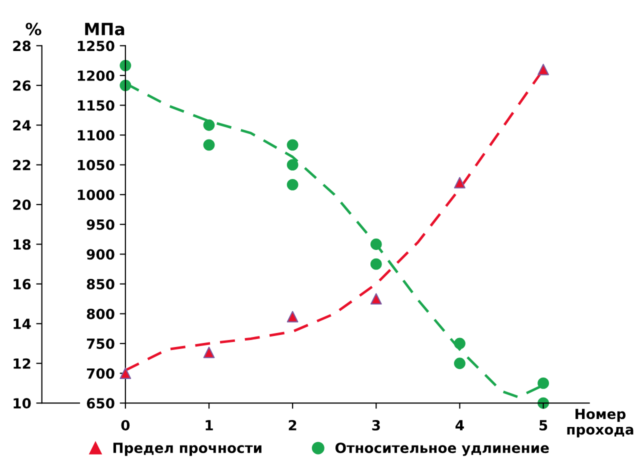 The width and height of the screenshot is (644, 457). Describe the element at coordinates (460, 425) in the screenshot. I see `x-tick-label: 4` at that location.